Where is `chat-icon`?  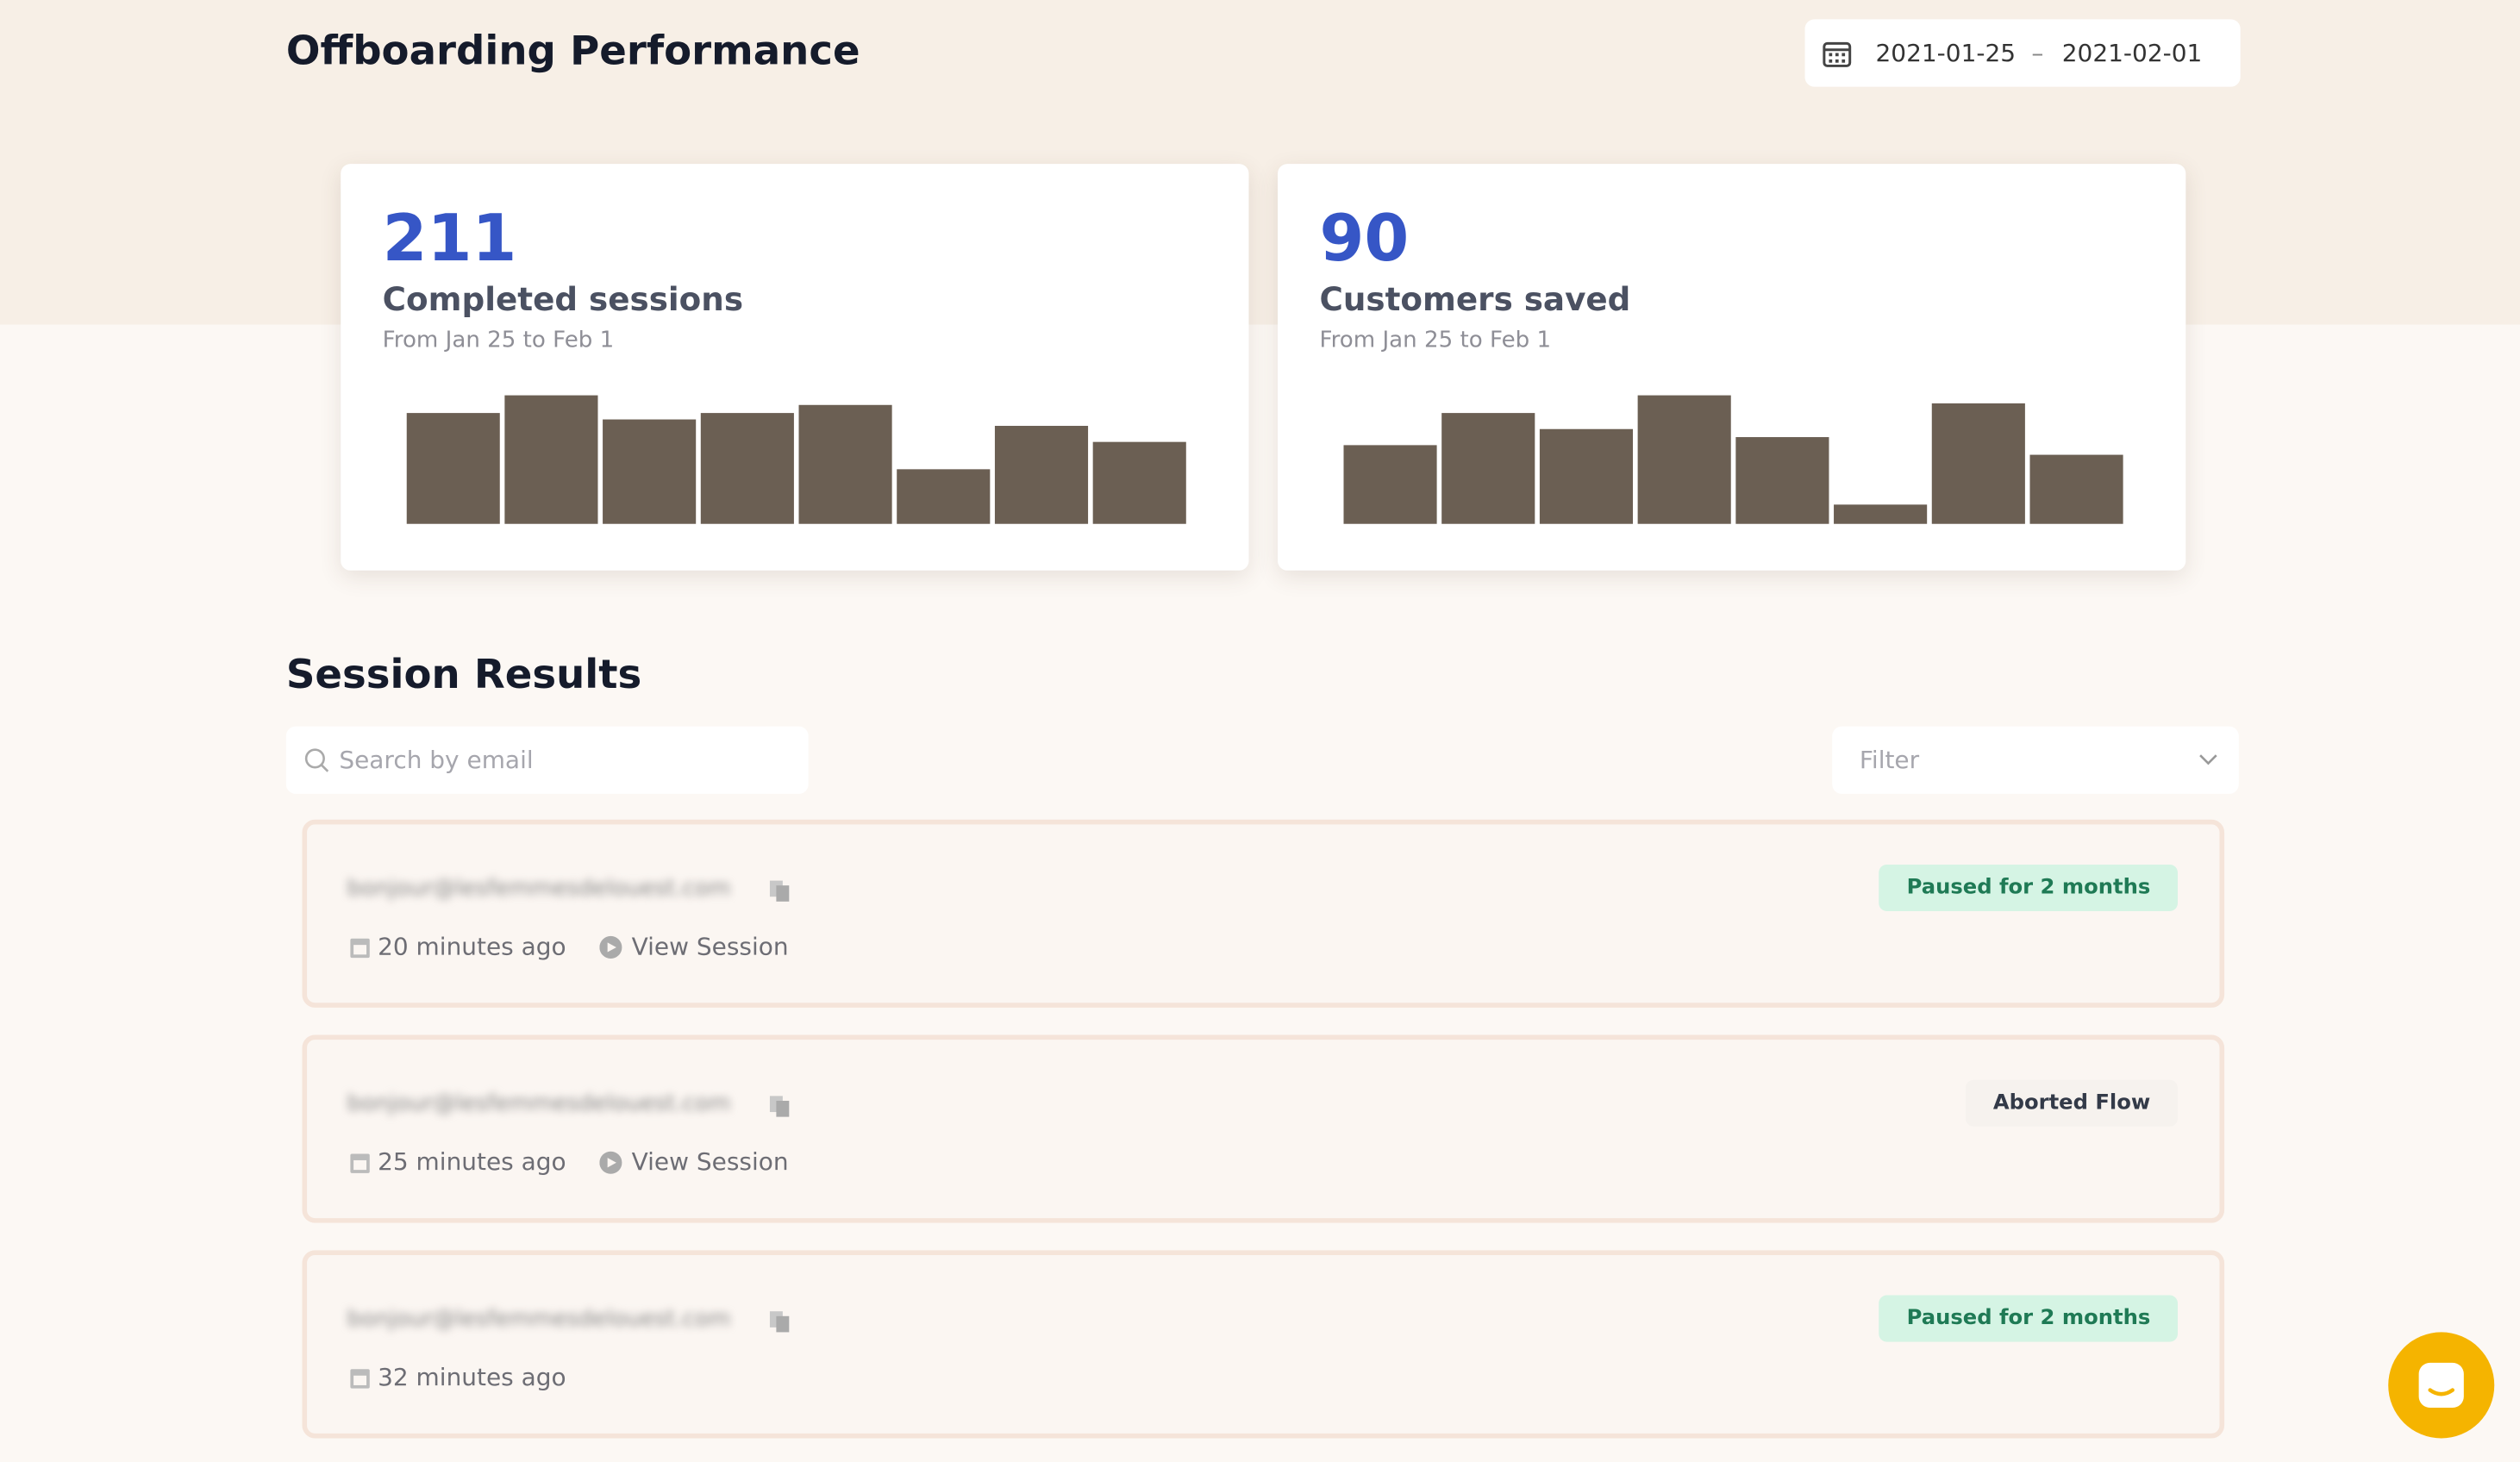
chat-icon is located at coordinates (2441, 1385).